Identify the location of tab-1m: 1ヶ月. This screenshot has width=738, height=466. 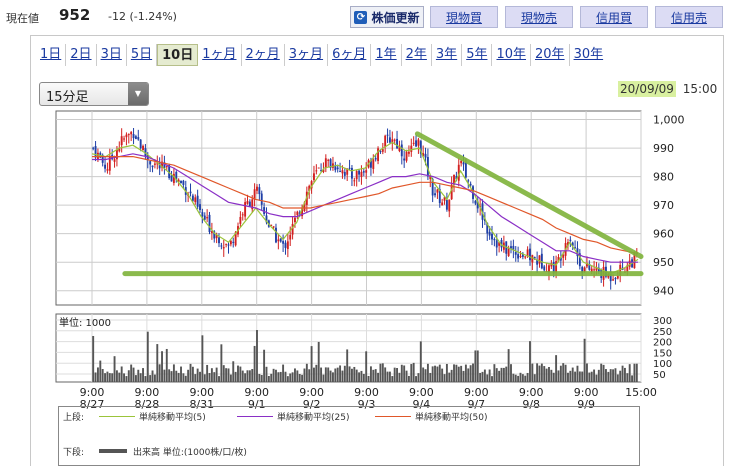
(220, 55).